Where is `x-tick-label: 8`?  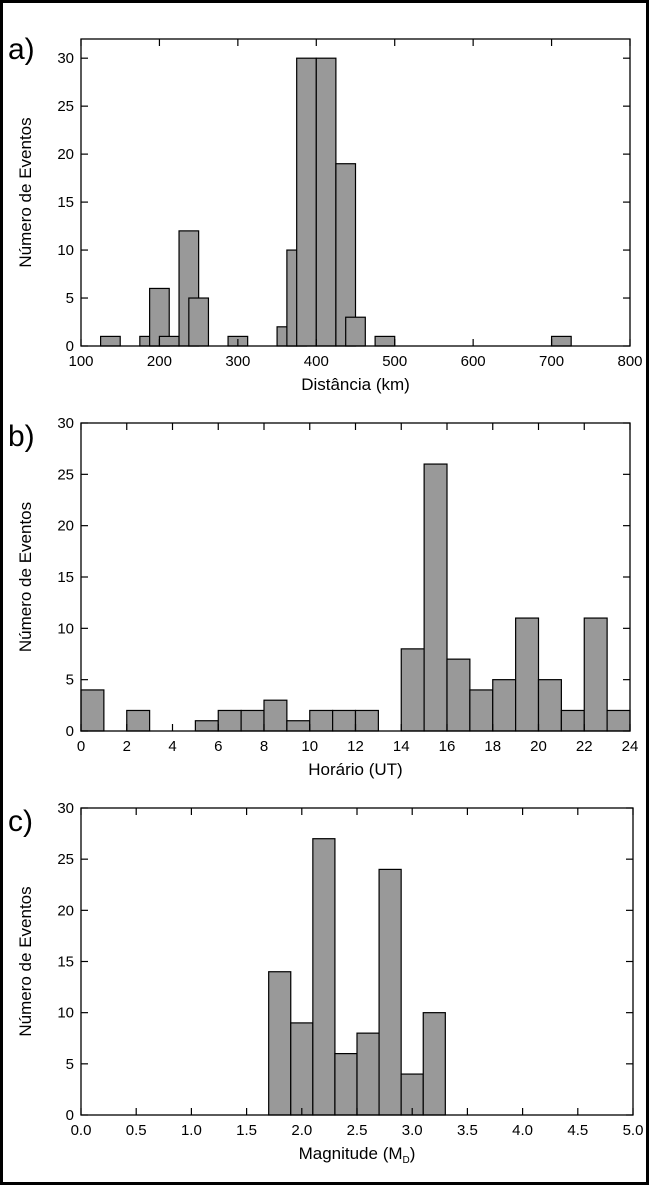
x-tick-label: 8 is located at coordinates (264, 746).